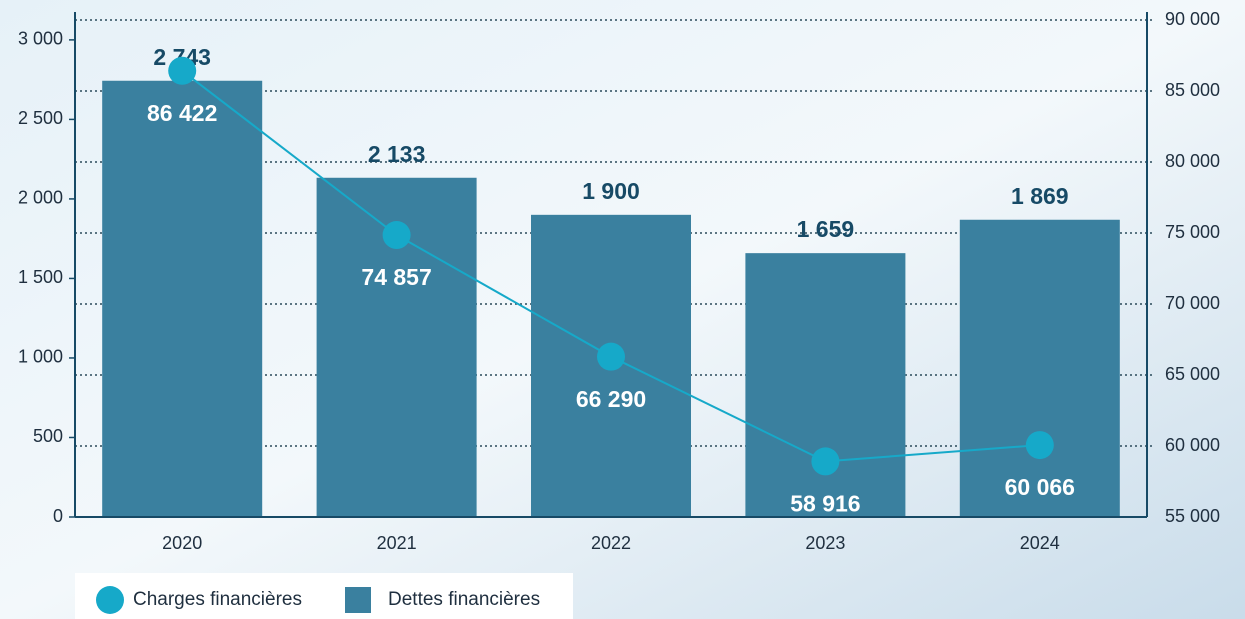  Describe the element at coordinates (324, 596) in the screenshot. I see `legend-box` at that location.